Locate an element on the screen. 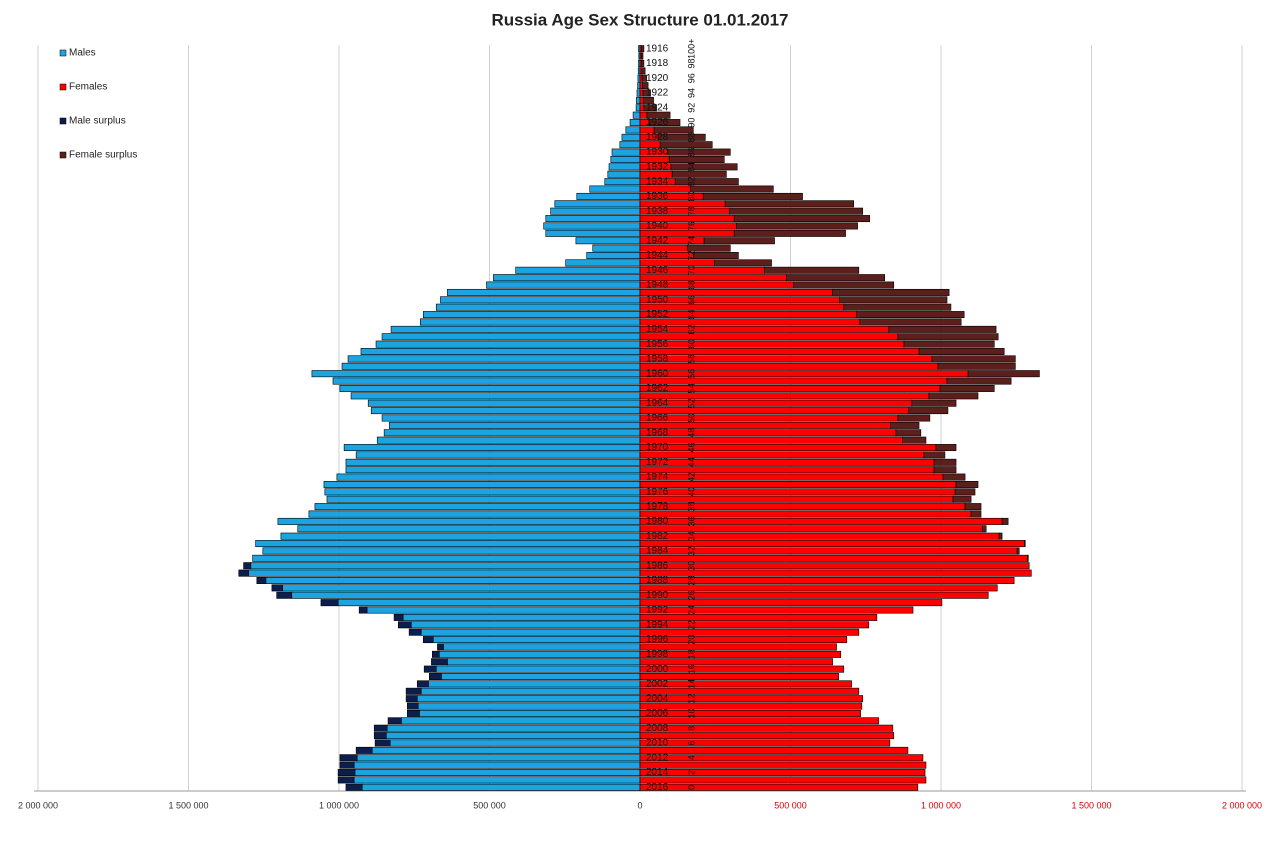 This screenshot has width=1280, height=846. age-label: 38 is located at coordinates (691, 507).